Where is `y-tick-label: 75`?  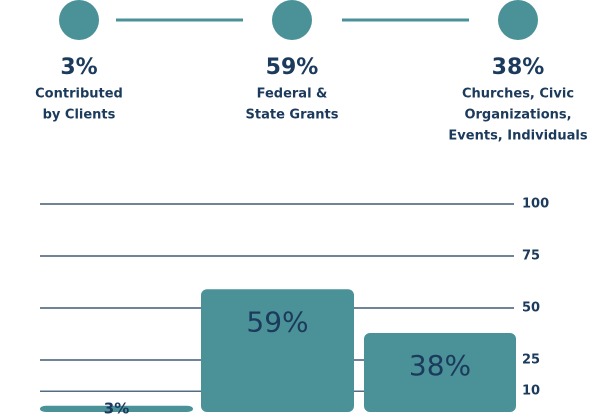 y-tick-label: 75 is located at coordinates (531, 256).